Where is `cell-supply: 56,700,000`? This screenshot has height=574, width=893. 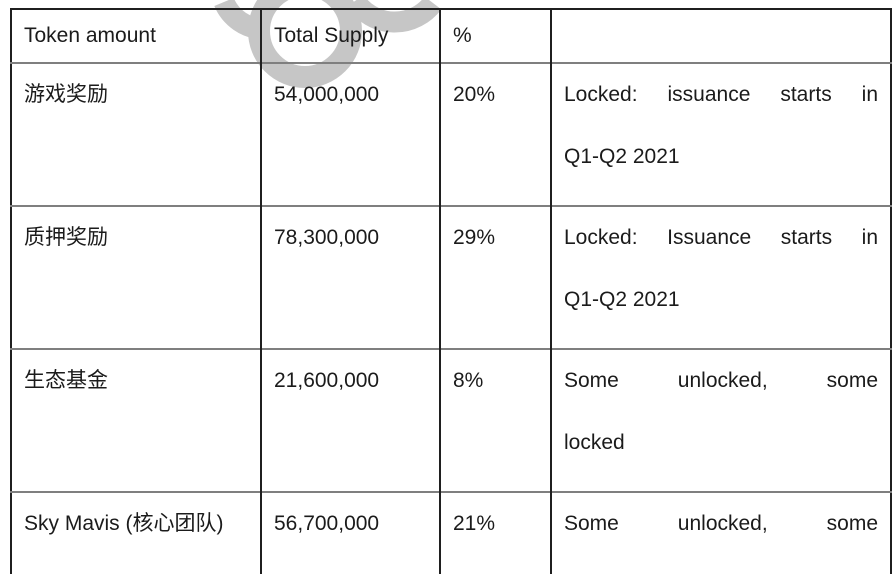
cell-supply: 56,700,000 is located at coordinates (350, 532).